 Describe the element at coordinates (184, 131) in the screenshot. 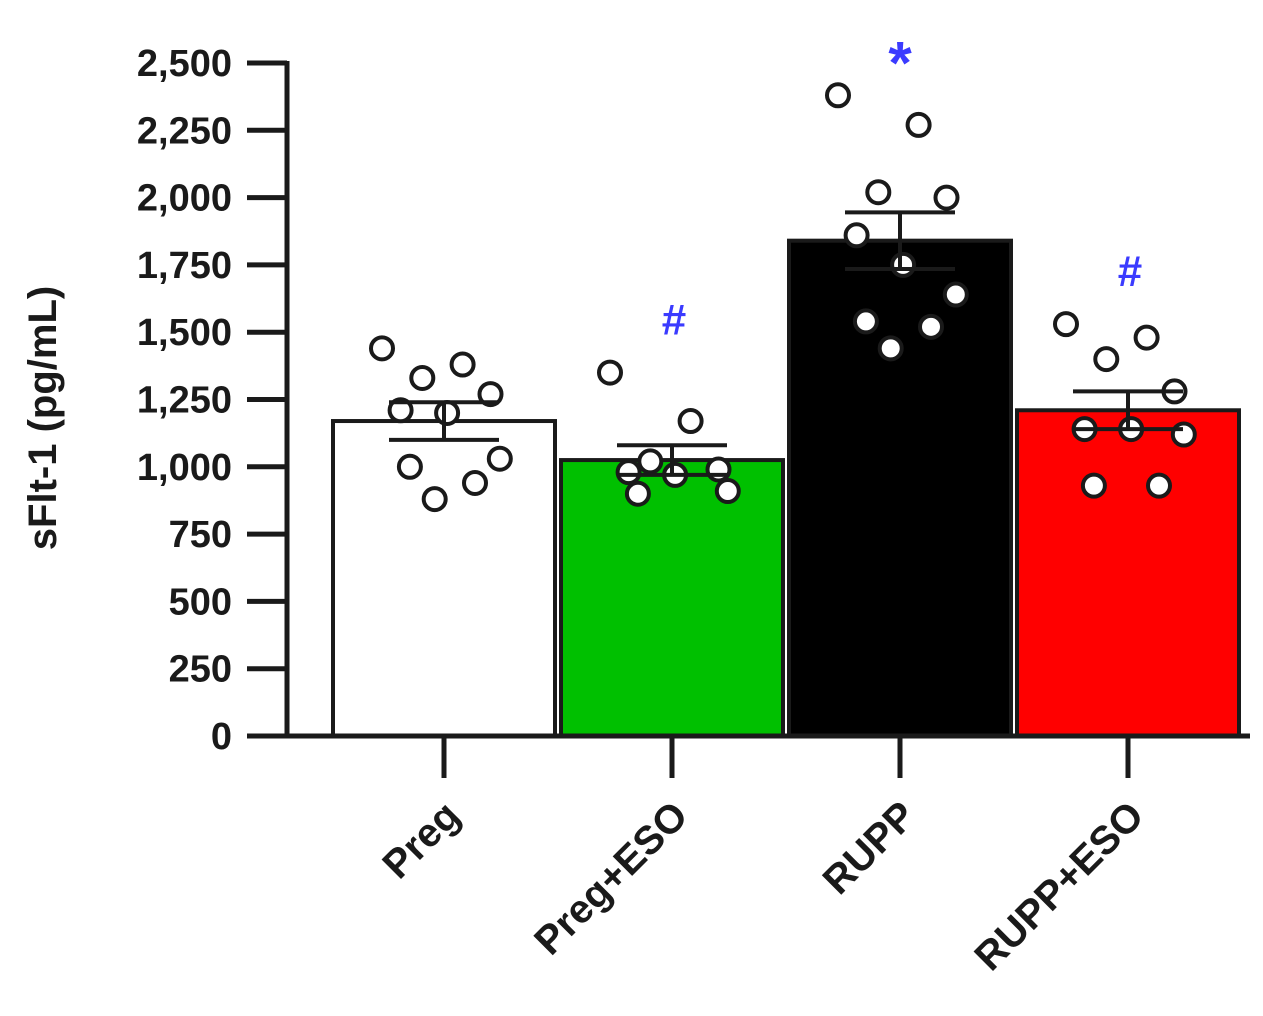

I see `y-tick-label: 2,250` at that location.